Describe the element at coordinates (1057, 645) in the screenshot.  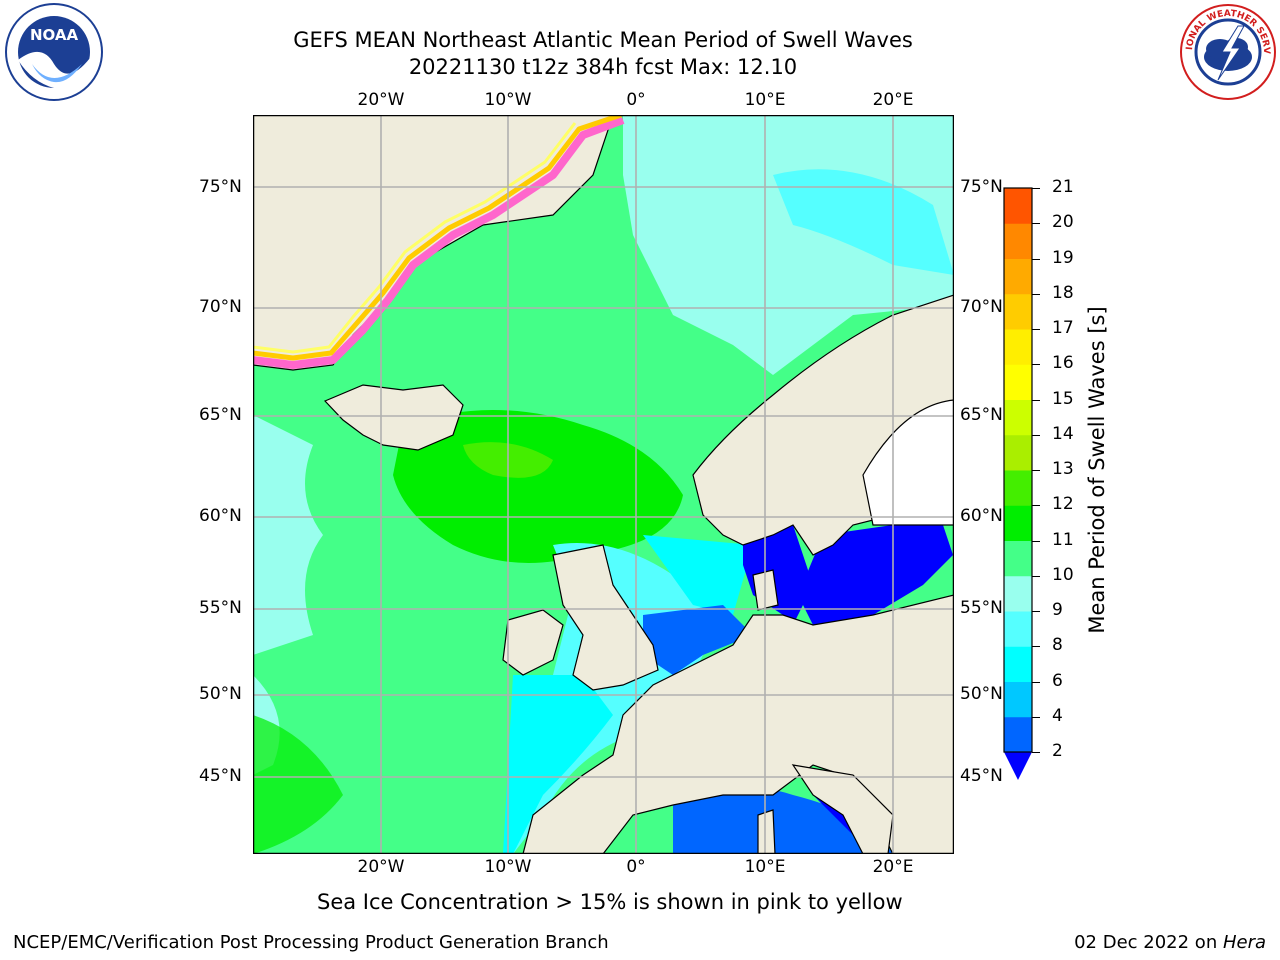
I see `colorbar-tick-label: 8` at that location.